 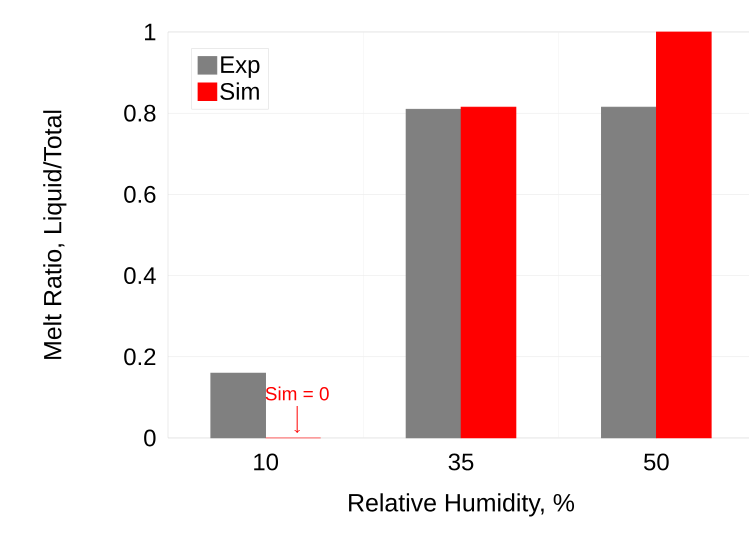 I want to click on legend-label: Exp, so click(x=240, y=67).